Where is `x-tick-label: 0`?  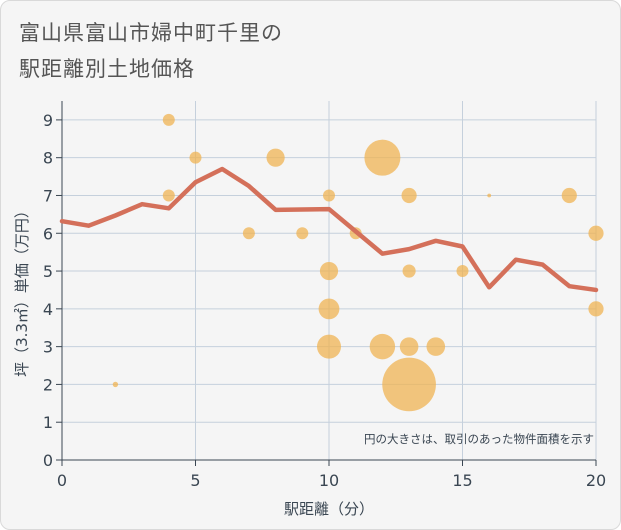 x-tick-label: 0 is located at coordinates (62, 480).